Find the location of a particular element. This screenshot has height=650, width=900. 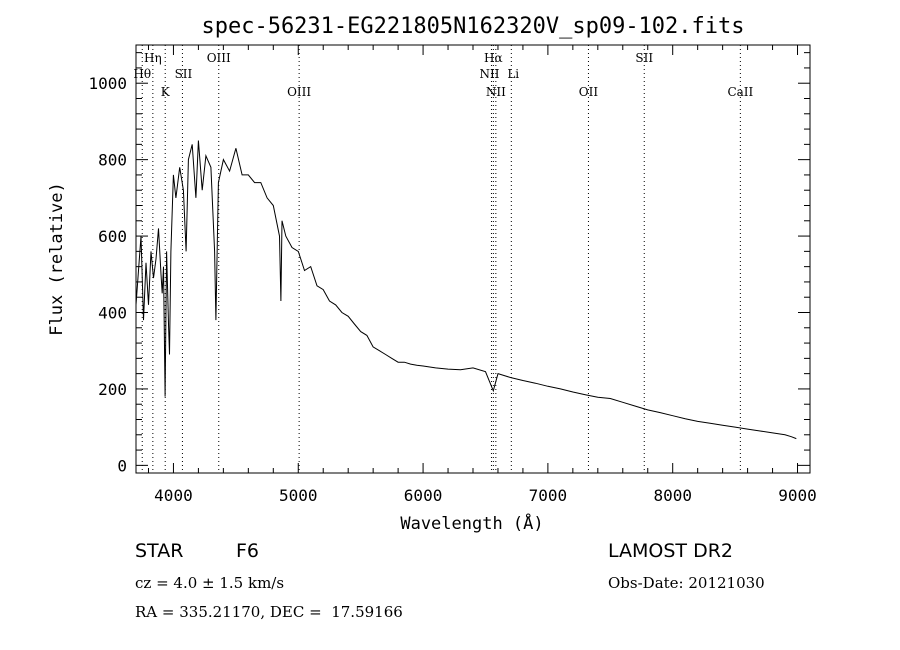

y-tick-label: 400 is located at coordinates (112, 313).